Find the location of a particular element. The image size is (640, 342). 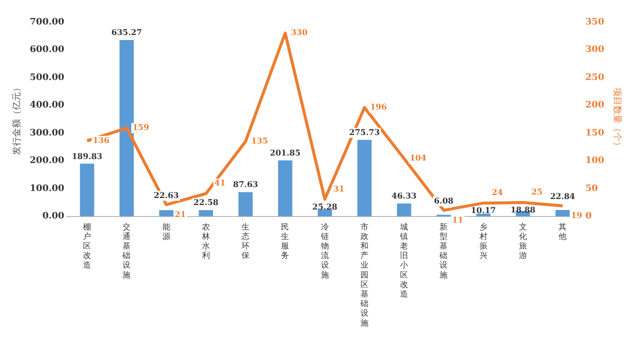

data-label: 6.08 is located at coordinates (444, 200).